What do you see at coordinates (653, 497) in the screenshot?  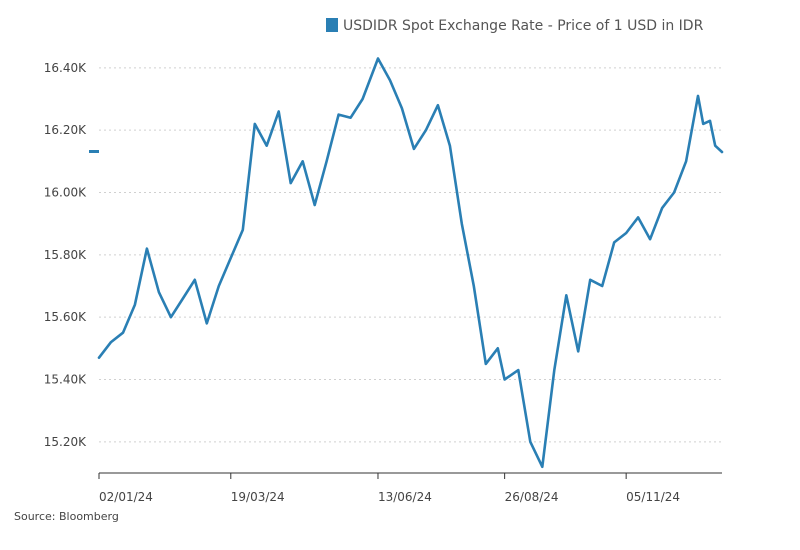 I see `x-tick-label: 05/11/24` at bounding box center [653, 497].